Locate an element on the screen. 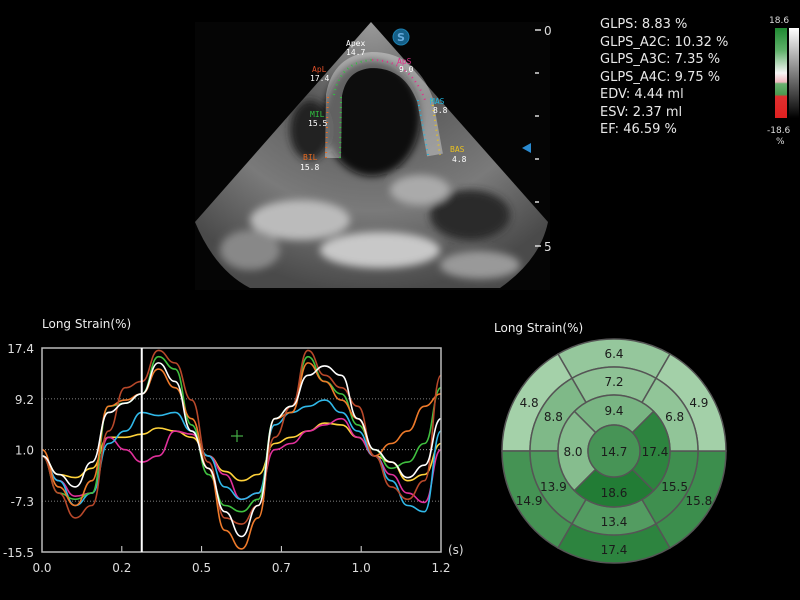  segment-value: 14.7 is located at coordinates (614, 452).